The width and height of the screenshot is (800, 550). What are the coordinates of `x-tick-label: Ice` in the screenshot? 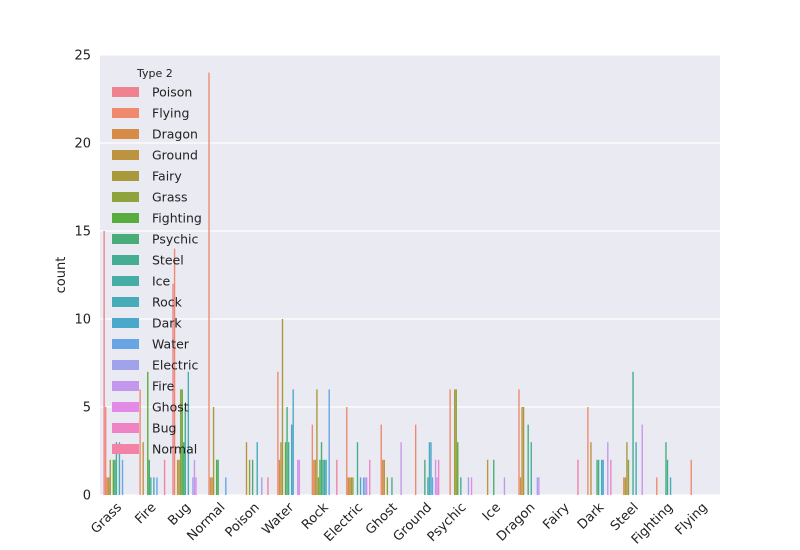 It's located at (492, 512).